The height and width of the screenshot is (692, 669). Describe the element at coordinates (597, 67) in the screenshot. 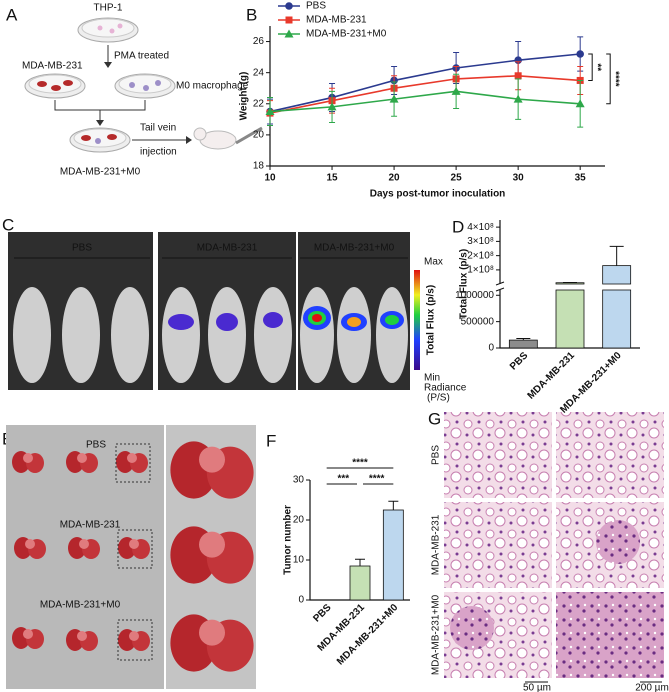

I see `sig-label: **` at that location.